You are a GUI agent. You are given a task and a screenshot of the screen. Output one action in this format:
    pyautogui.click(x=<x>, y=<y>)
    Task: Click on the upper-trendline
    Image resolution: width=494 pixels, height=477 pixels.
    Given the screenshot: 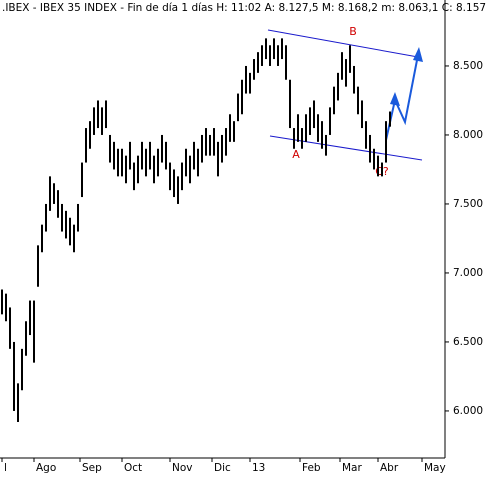 What is the action you would take?
    pyautogui.click(x=343, y=43)
    